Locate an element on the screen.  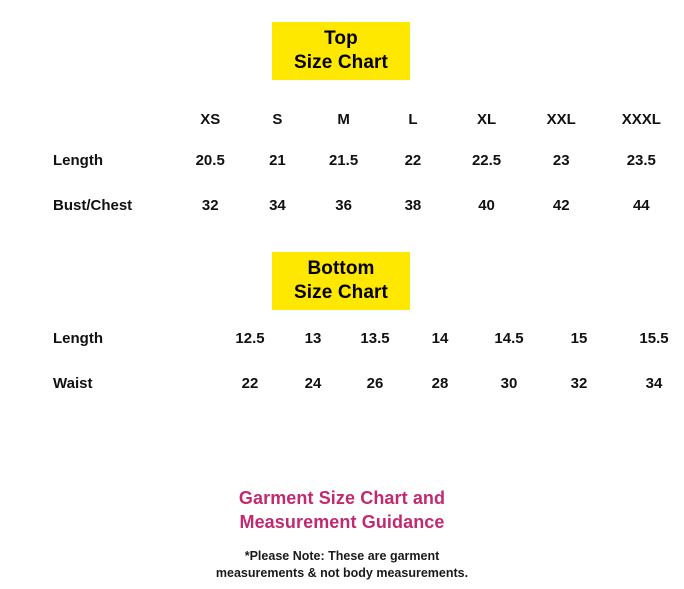
top-bust-xl: 40 is located at coordinates (486, 205).